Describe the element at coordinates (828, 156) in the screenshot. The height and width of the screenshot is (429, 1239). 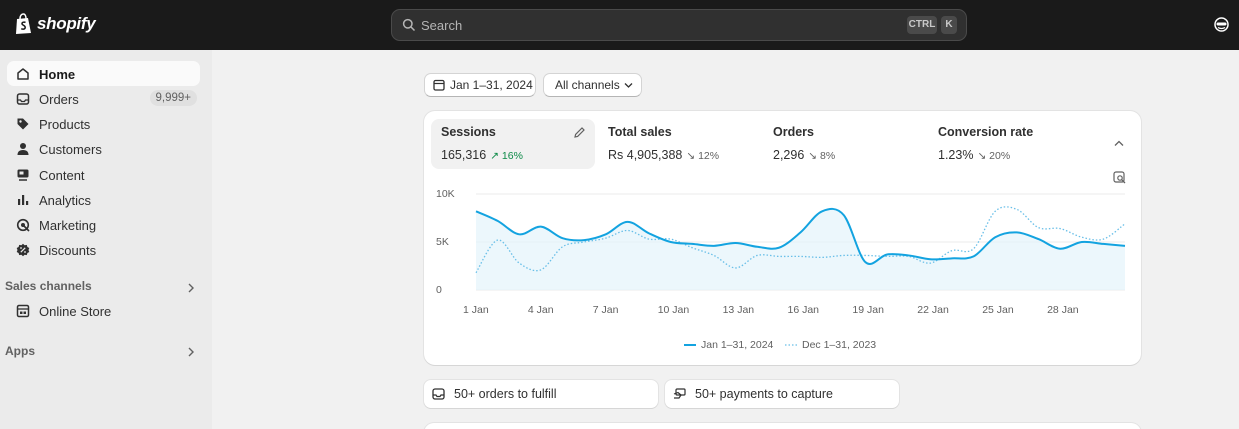
I see `metric-change-value: 8%` at that location.